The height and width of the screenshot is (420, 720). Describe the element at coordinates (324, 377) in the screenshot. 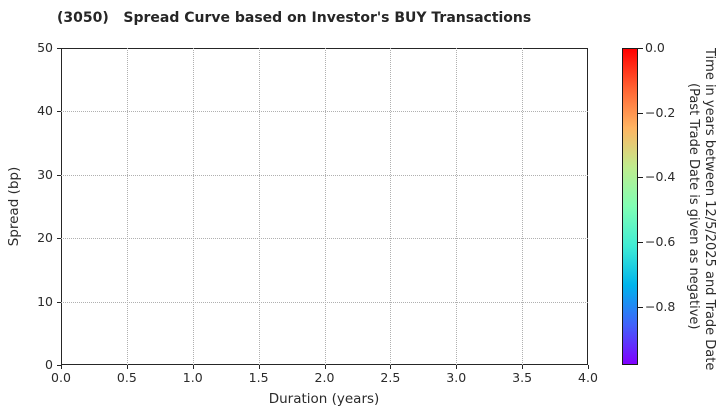

I see `x-tick-label: 2.0` at that location.